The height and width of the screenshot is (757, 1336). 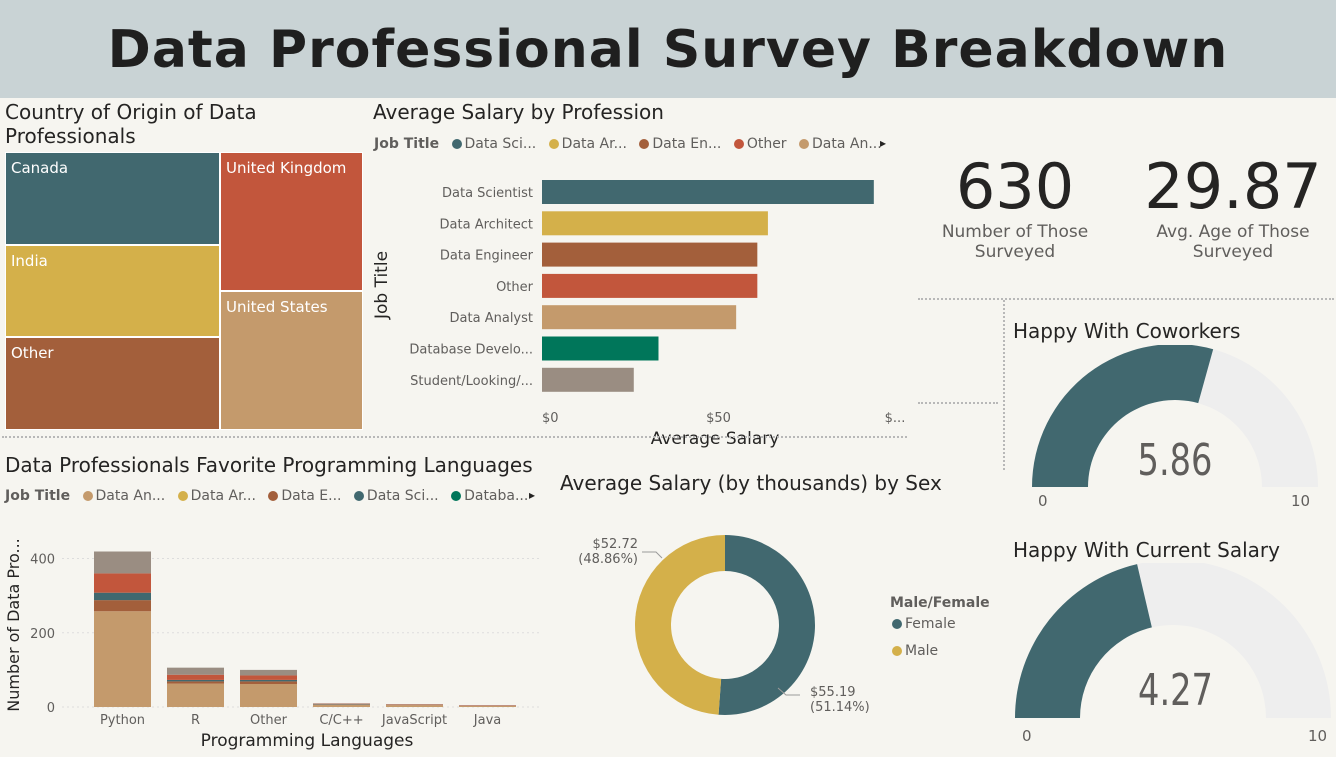 I want to click on salary-sex-donut, so click(x=725, y=625).